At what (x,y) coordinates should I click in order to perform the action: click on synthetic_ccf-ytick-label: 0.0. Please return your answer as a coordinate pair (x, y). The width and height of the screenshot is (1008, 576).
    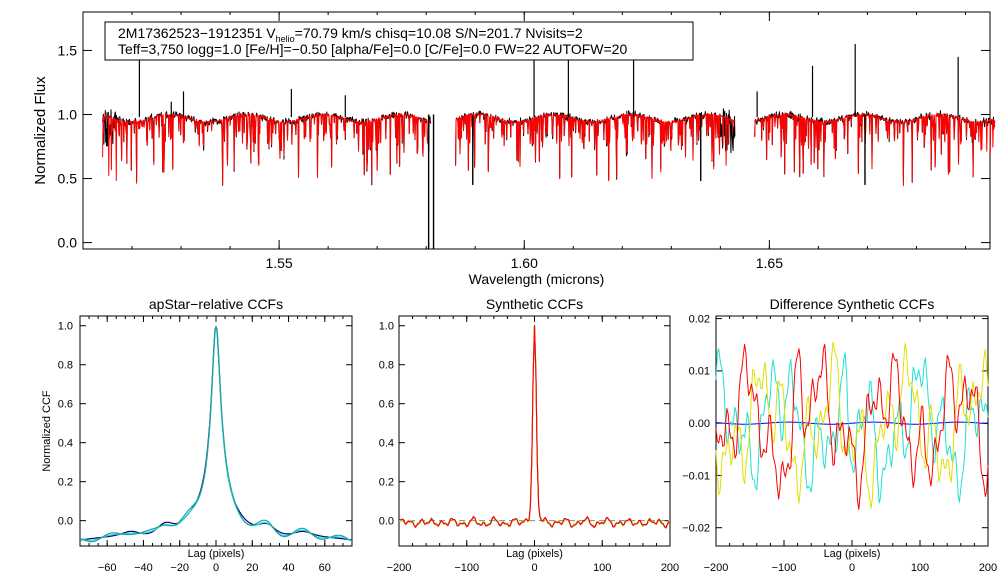
    Looking at the image, I should click on (386, 522).